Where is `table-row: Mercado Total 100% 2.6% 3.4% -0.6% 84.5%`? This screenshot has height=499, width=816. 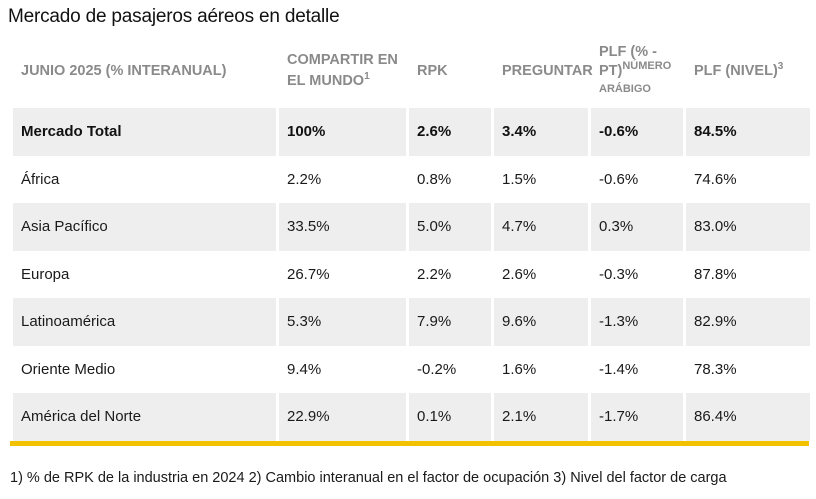
table-row: Mercado Total 100% 2.6% 3.4% -0.6% 84.5% is located at coordinates (411, 131).